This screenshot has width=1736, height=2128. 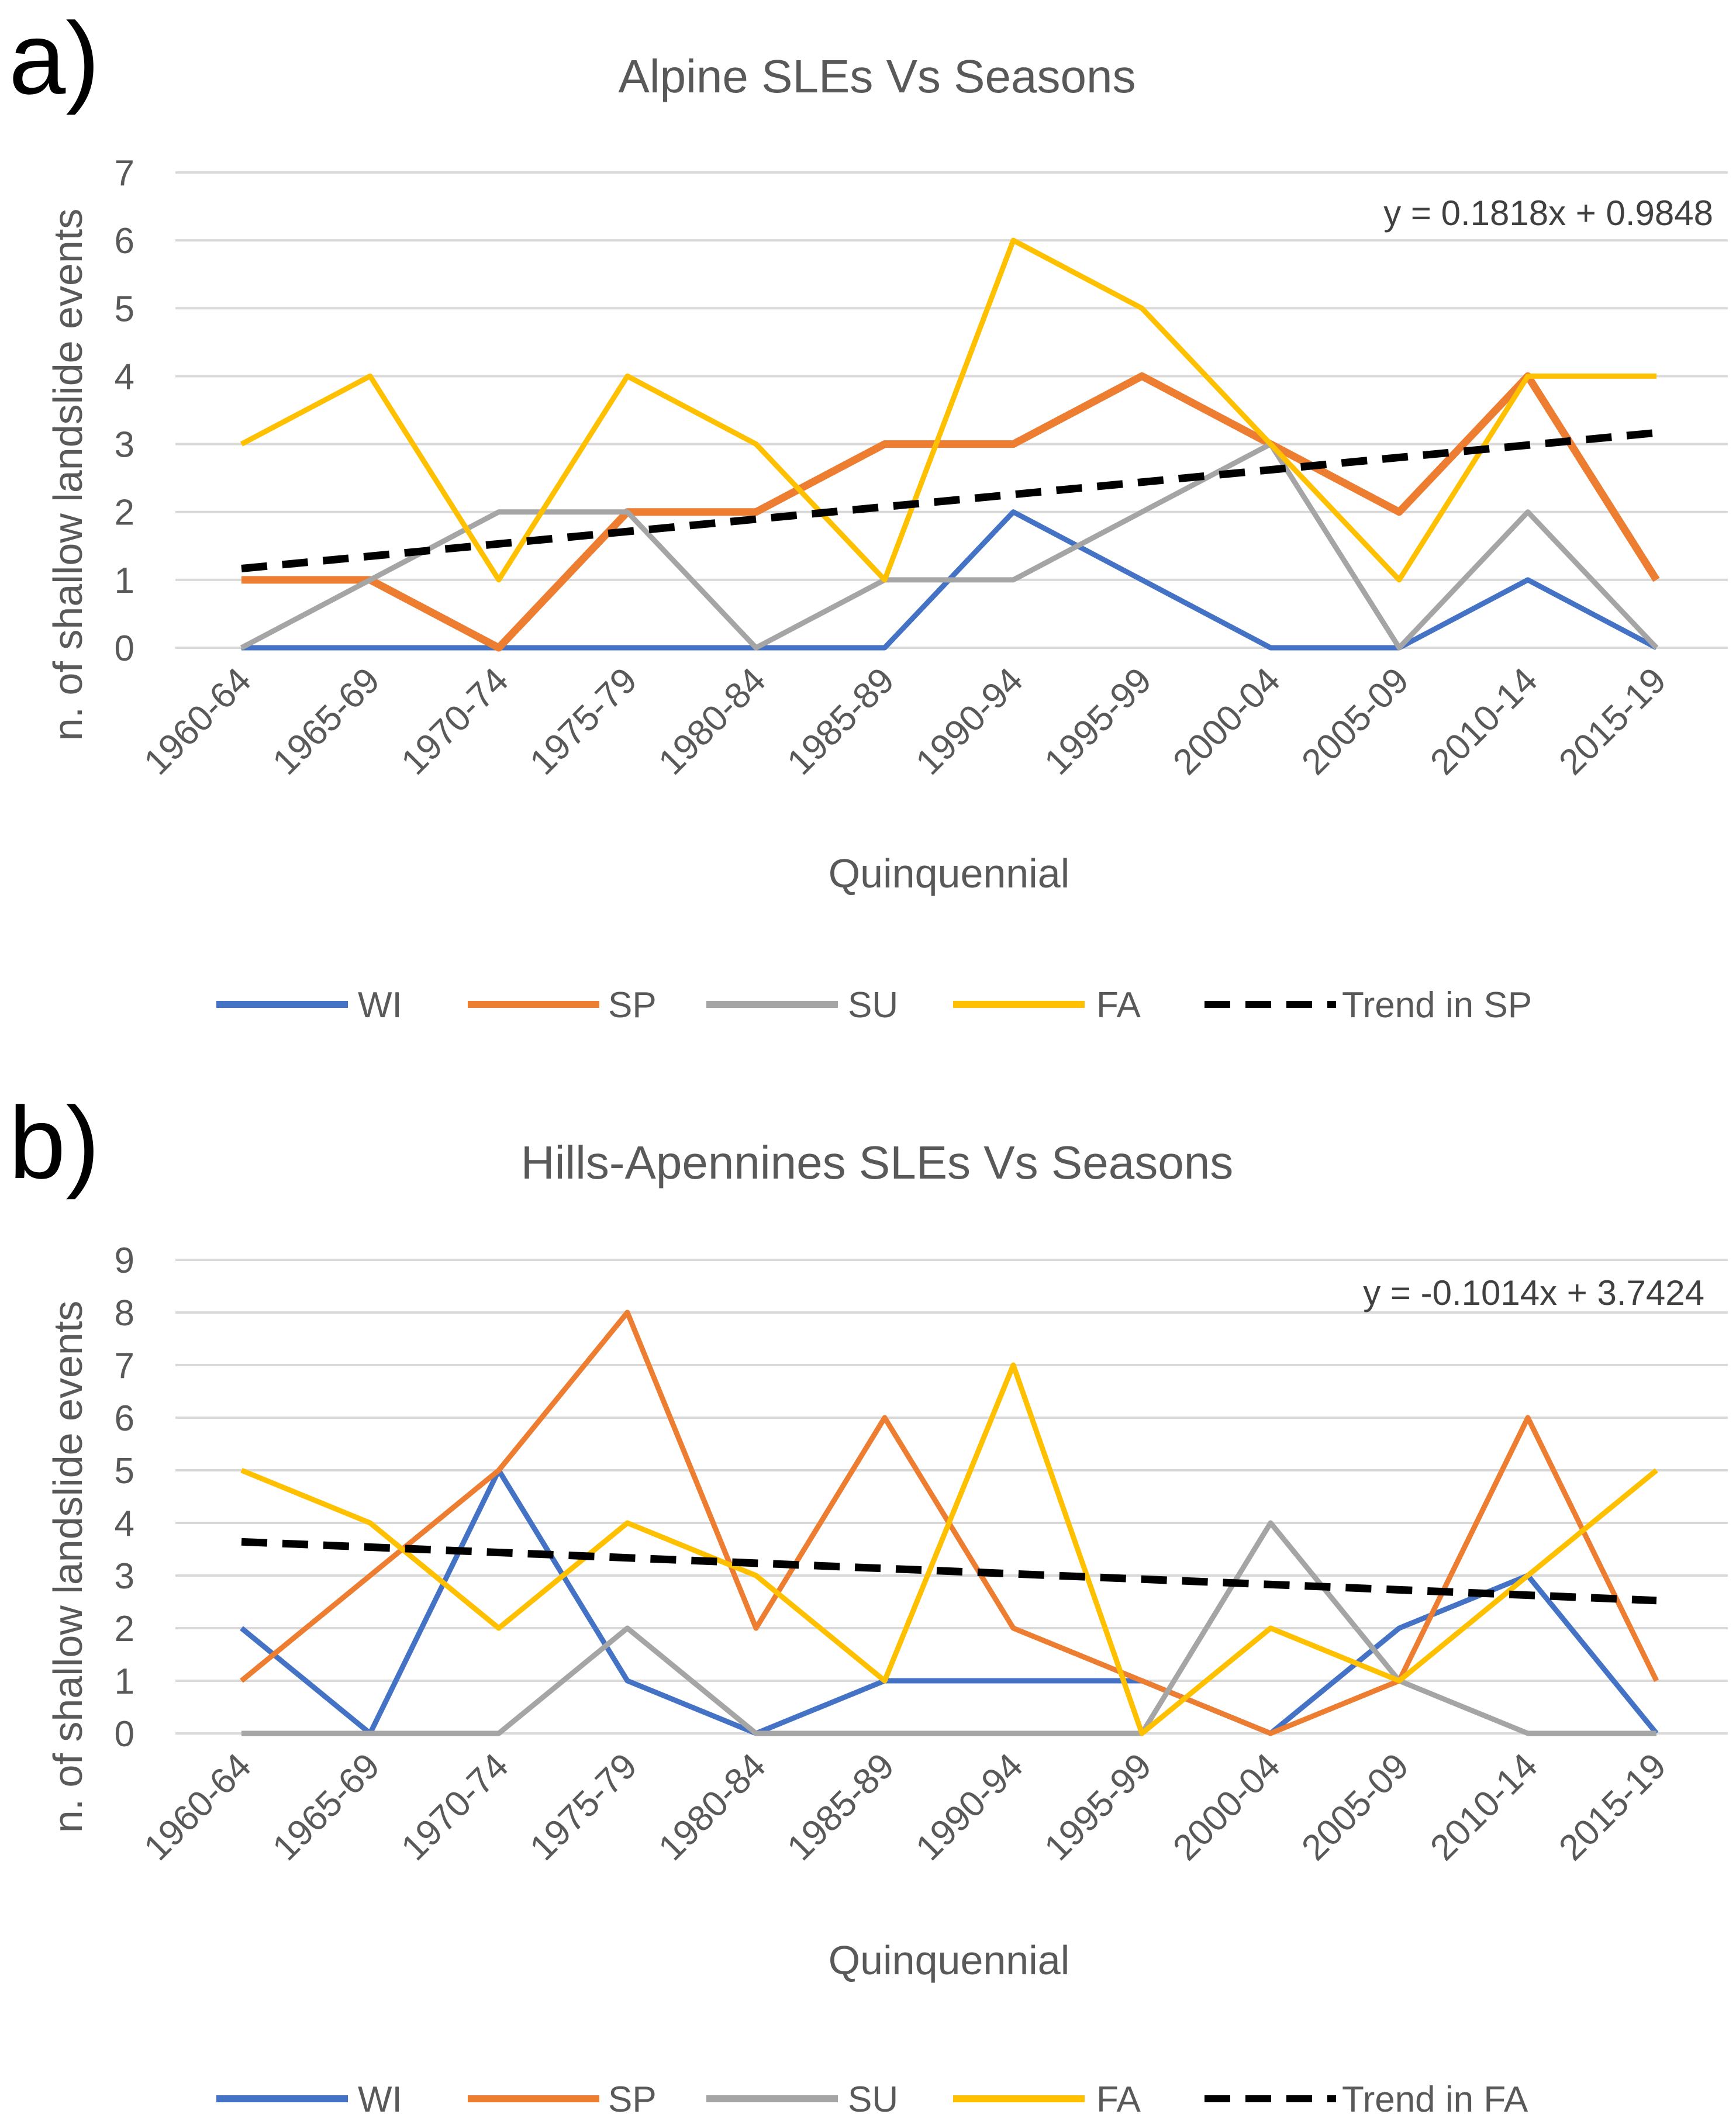 What do you see at coordinates (1548, 213) in the screenshot?
I see `trend-equation: y = 0.1818x + 0.9848` at bounding box center [1548, 213].